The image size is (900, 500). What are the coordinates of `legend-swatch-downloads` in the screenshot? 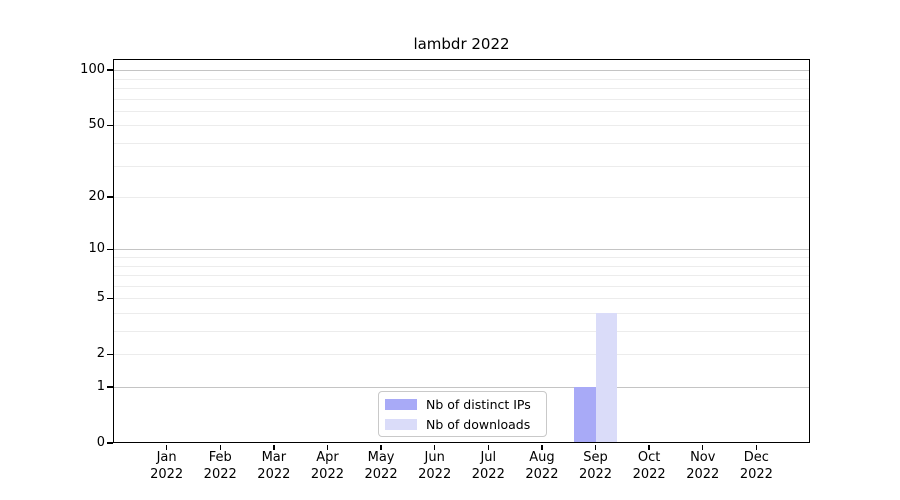 It's located at (401, 424).